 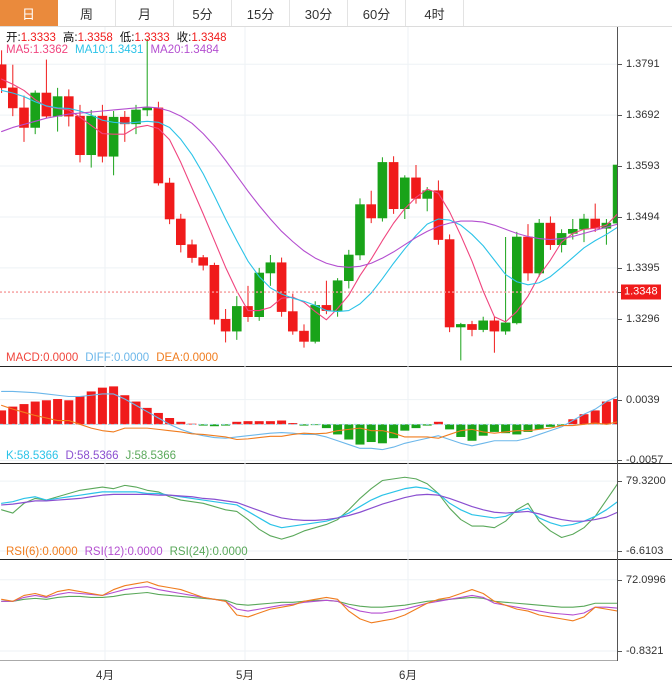 I want to click on period-tab-5: 30分, so click(x=319, y=13).